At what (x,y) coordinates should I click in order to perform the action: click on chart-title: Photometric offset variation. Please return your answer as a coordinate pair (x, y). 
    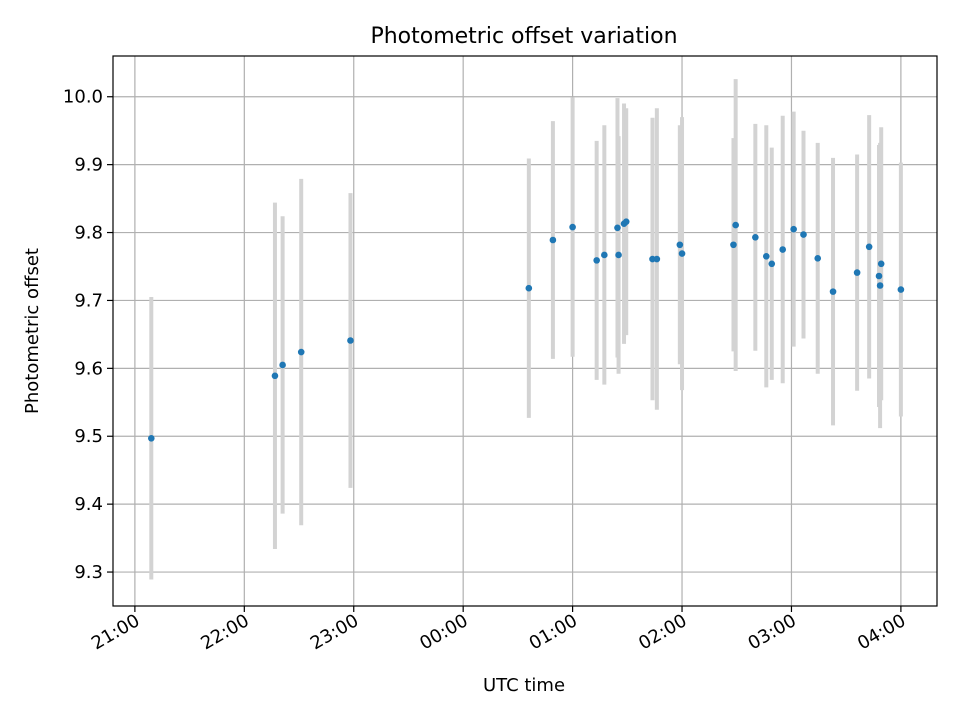
    Looking at the image, I should click on (523, 36).